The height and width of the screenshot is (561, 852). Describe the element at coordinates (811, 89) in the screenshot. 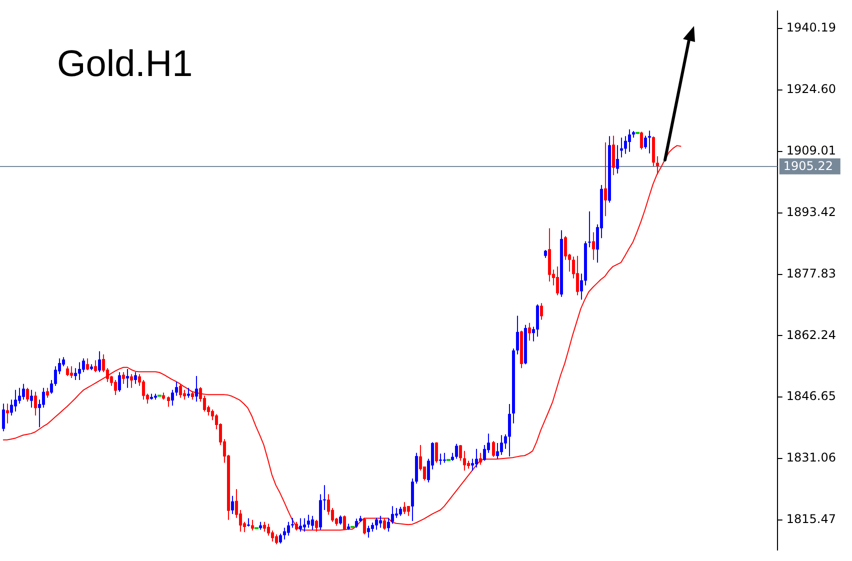

I see `y-tick-label: 1924.60` at that location.